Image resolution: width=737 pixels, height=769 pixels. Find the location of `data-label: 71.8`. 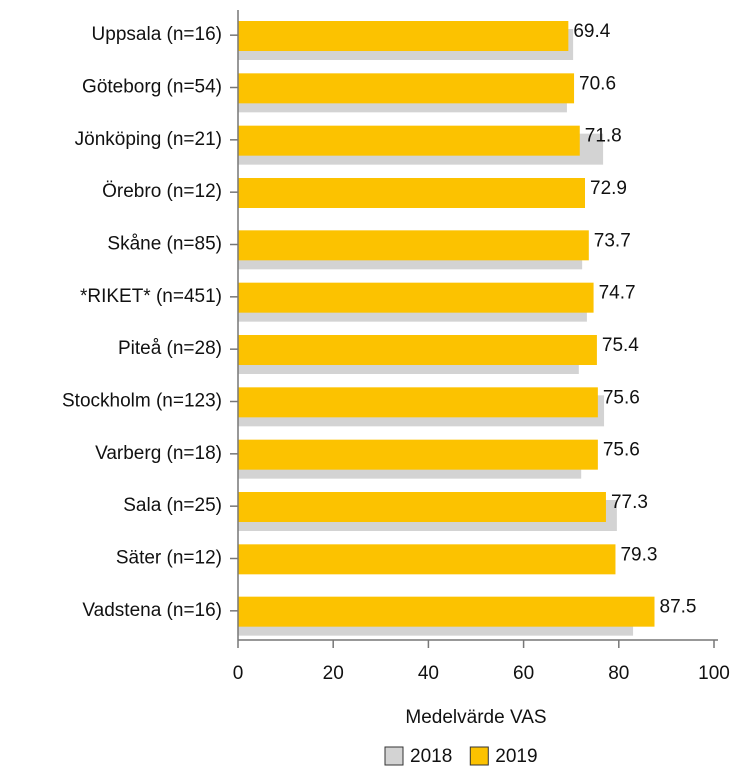

data-label: 71.8 is located at coordinates (603, 136).